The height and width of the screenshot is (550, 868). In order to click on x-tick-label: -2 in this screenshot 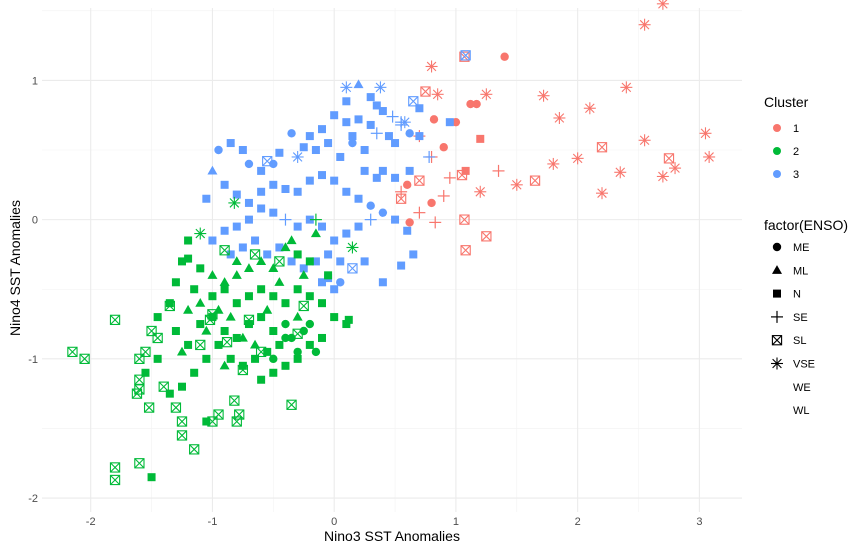, I will do `click(91, 522)`.